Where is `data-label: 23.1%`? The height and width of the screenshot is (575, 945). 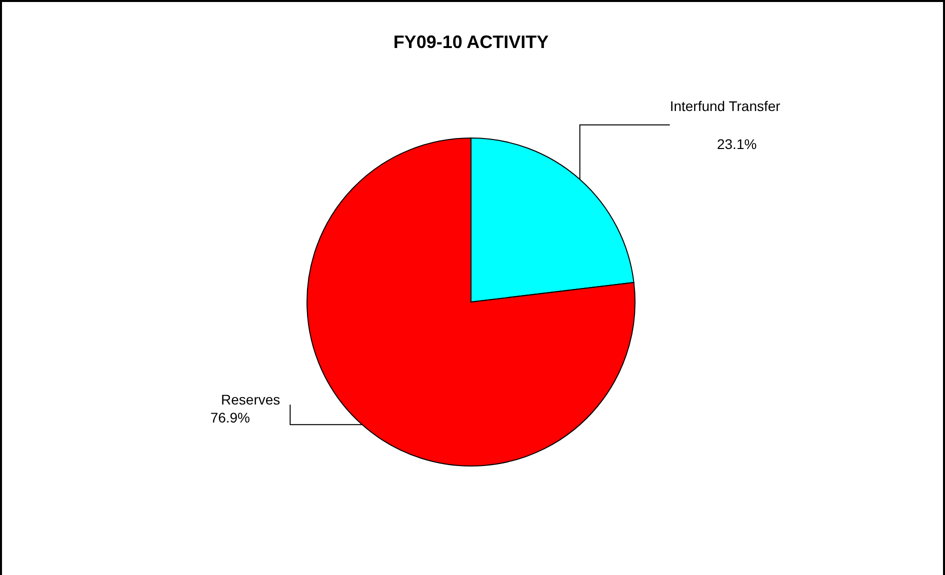 data-label: 23.1% is located at coordinates (736, 144).